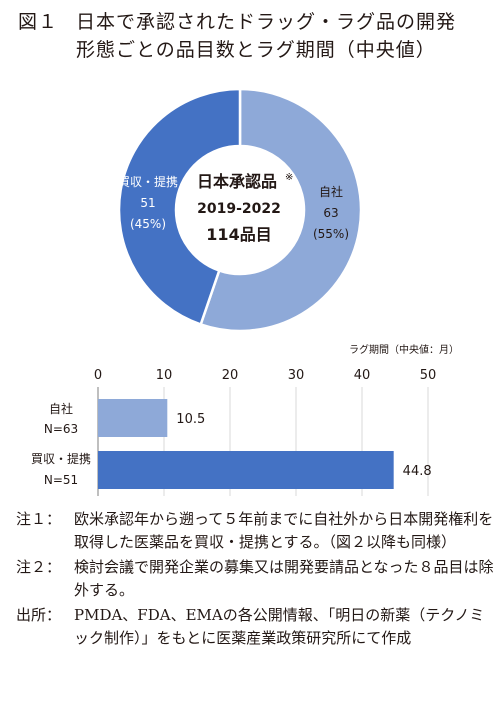 This screenshot has height=701, width=500. What do you see at coordinates (190, 419) in the screenshot?
I see `bar-value-label: 10.5` at bounding box center [190, 419].